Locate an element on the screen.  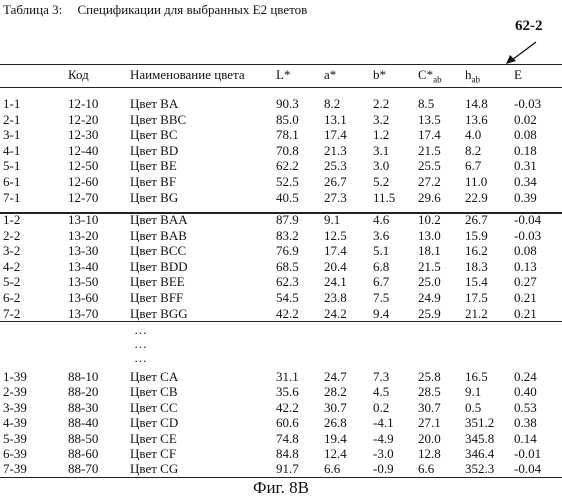
table-row: 1-112-10Цвет BA90.38.22.28.514.8-0.03 is located at coordinates (281, 104).